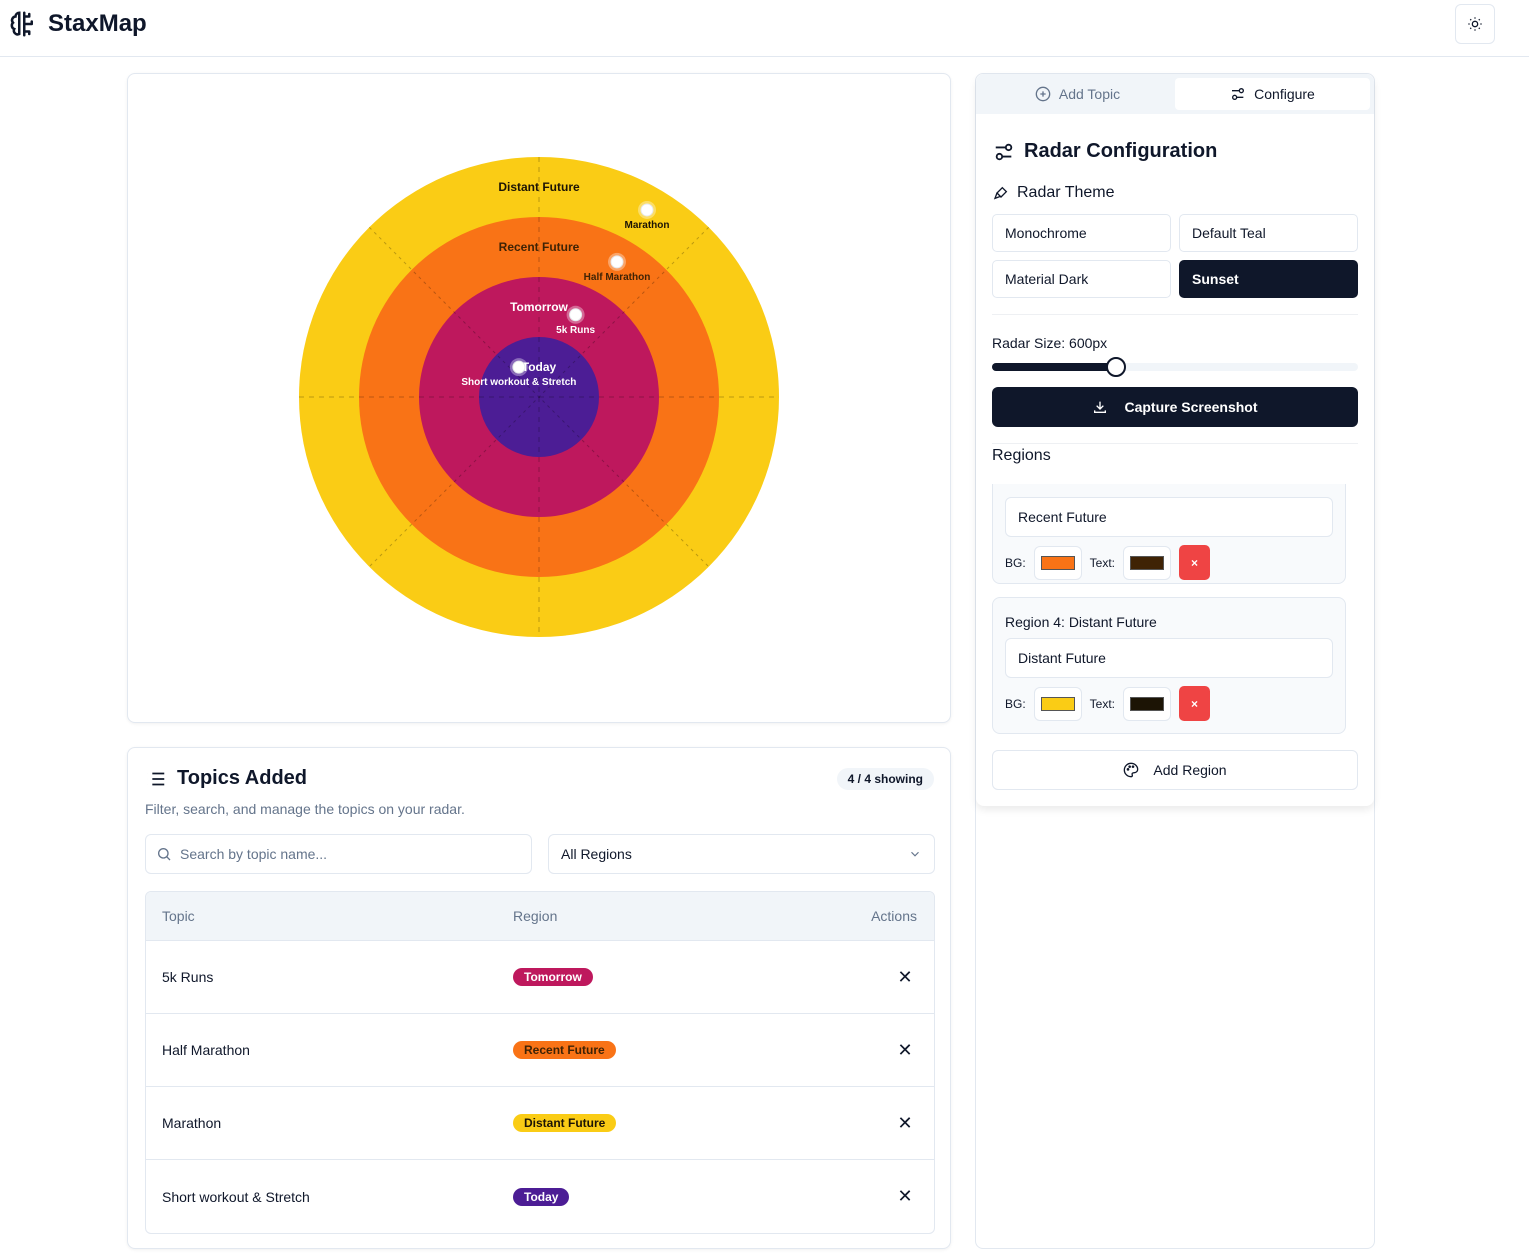 The image size is (1529, 1256). I want to click on radar-size-label: Radar Size: 600px, so click(1050, 343).